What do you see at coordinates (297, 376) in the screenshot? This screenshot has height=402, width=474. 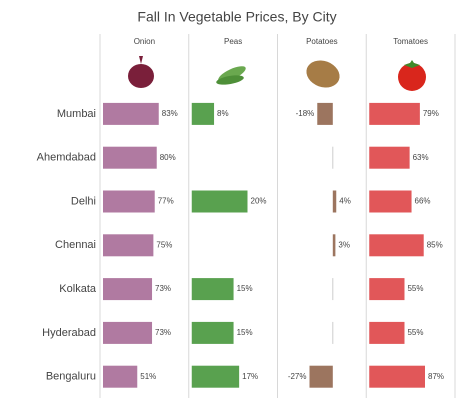 I see `value-label: -27%` at bounding box center [297, 376].